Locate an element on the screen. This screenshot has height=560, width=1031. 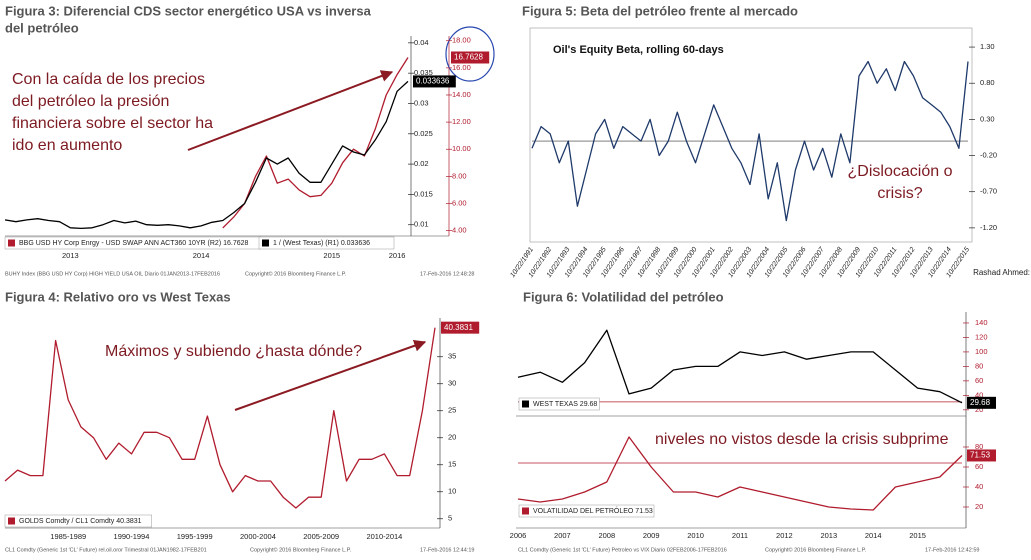
y-tick-label: 0.80 is located at coordinates (987, 82).